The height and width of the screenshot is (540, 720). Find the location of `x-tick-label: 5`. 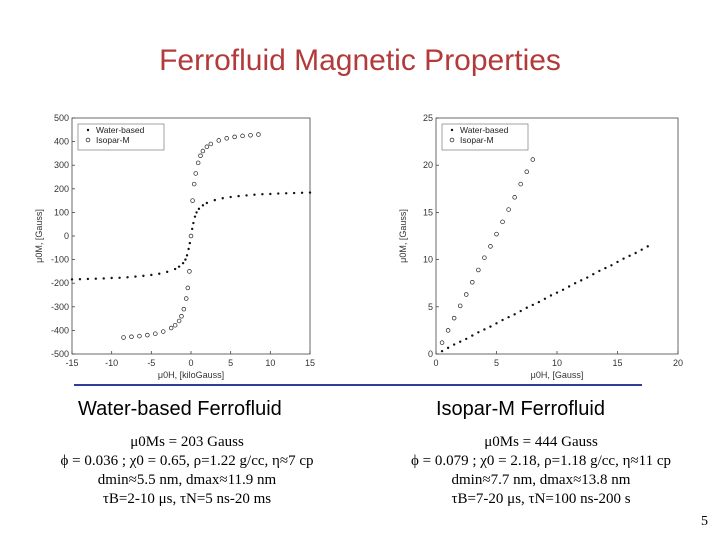

x-tick-label: 5 is located at coordinates (230, 363).